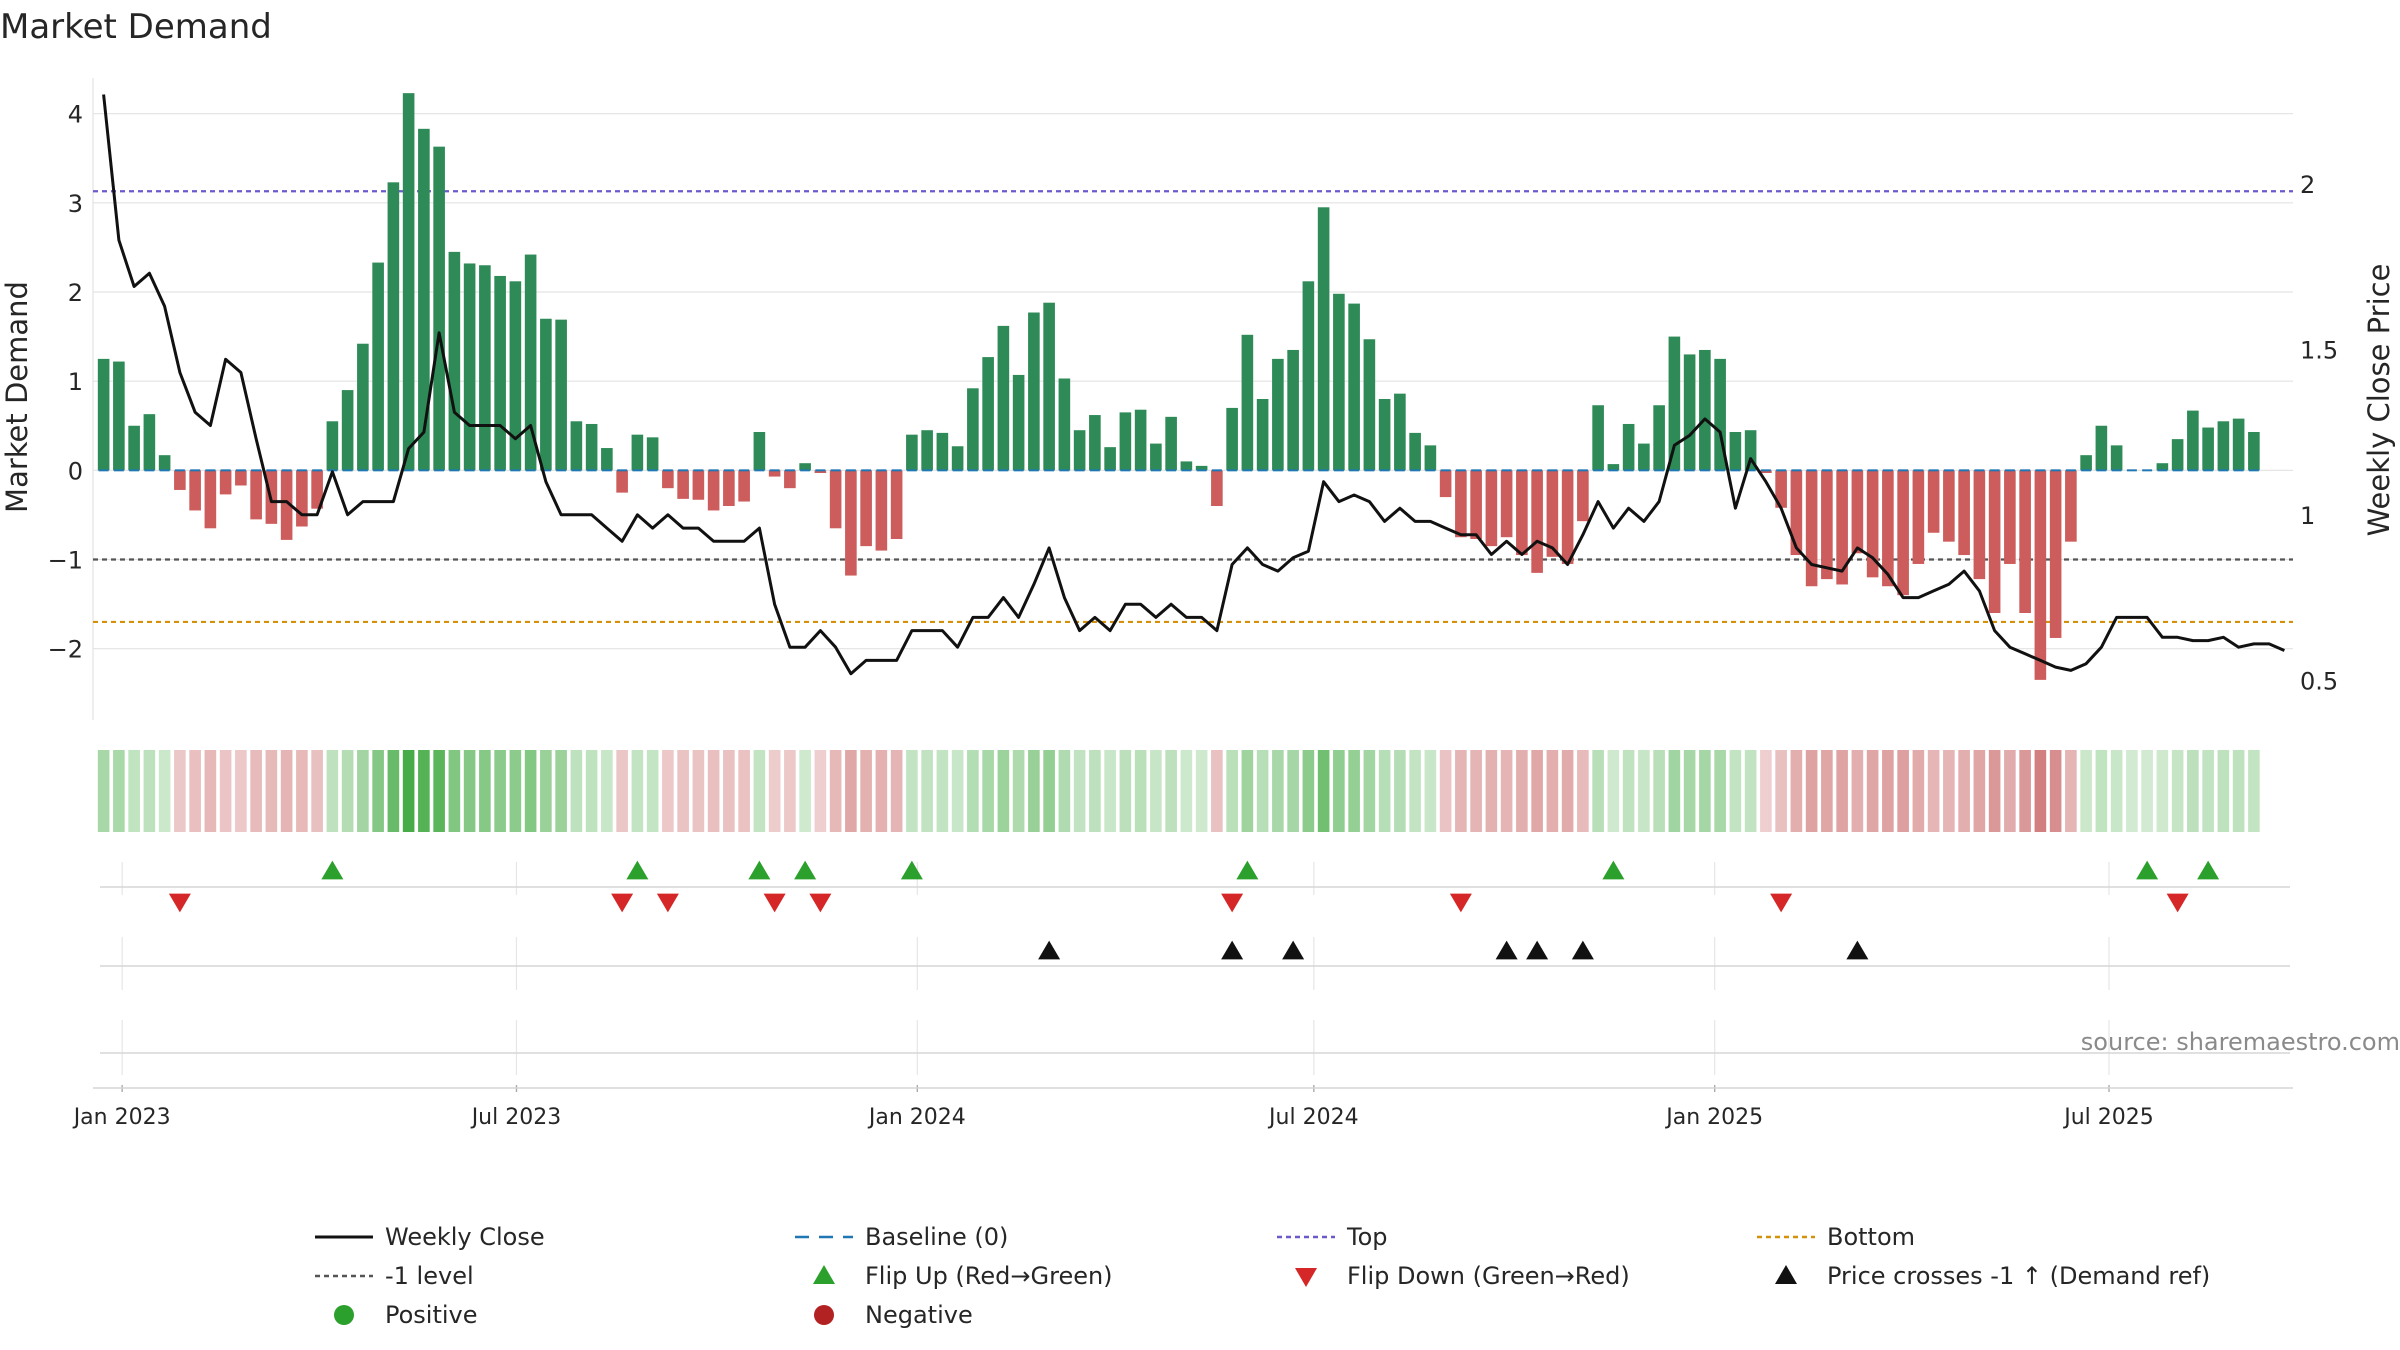 This screenshot has height=1350, width=2400. What do you see at coordinates (65, 561) in the screenshot?
I see `y-tick-label: −1` at bounding box center [65, 561].